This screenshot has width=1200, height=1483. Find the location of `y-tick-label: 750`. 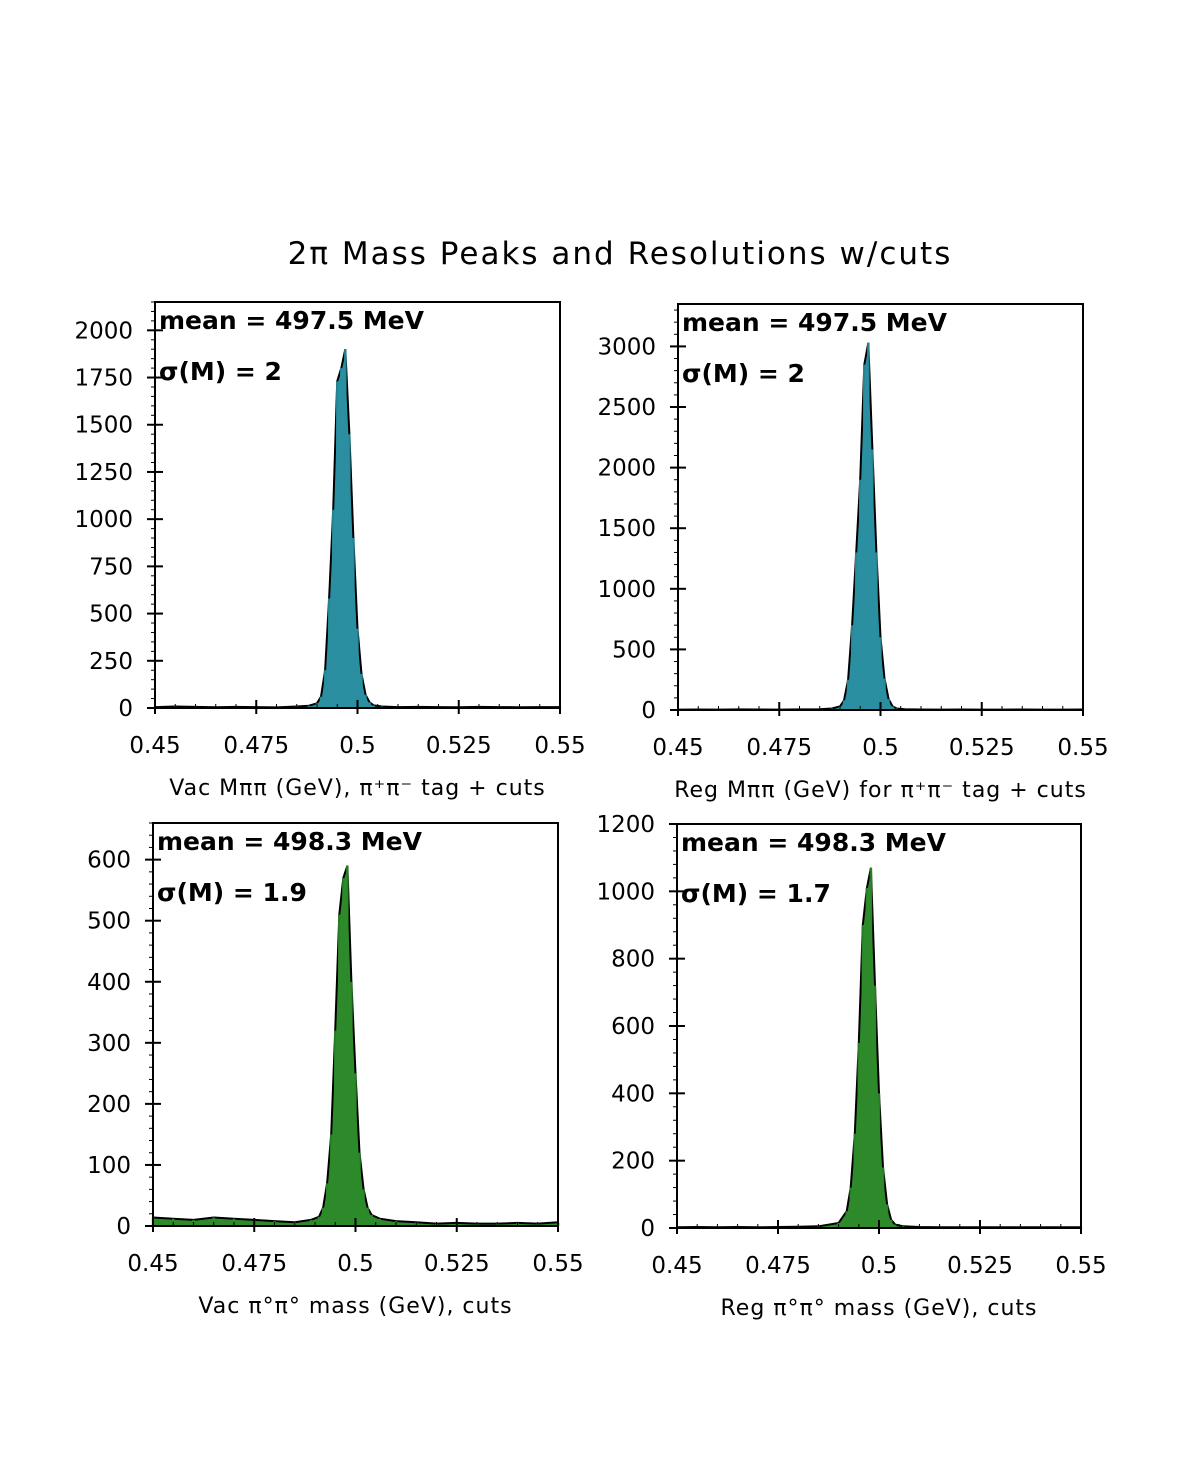

y-tick-label: 750 is located at coordinates (111, 567).